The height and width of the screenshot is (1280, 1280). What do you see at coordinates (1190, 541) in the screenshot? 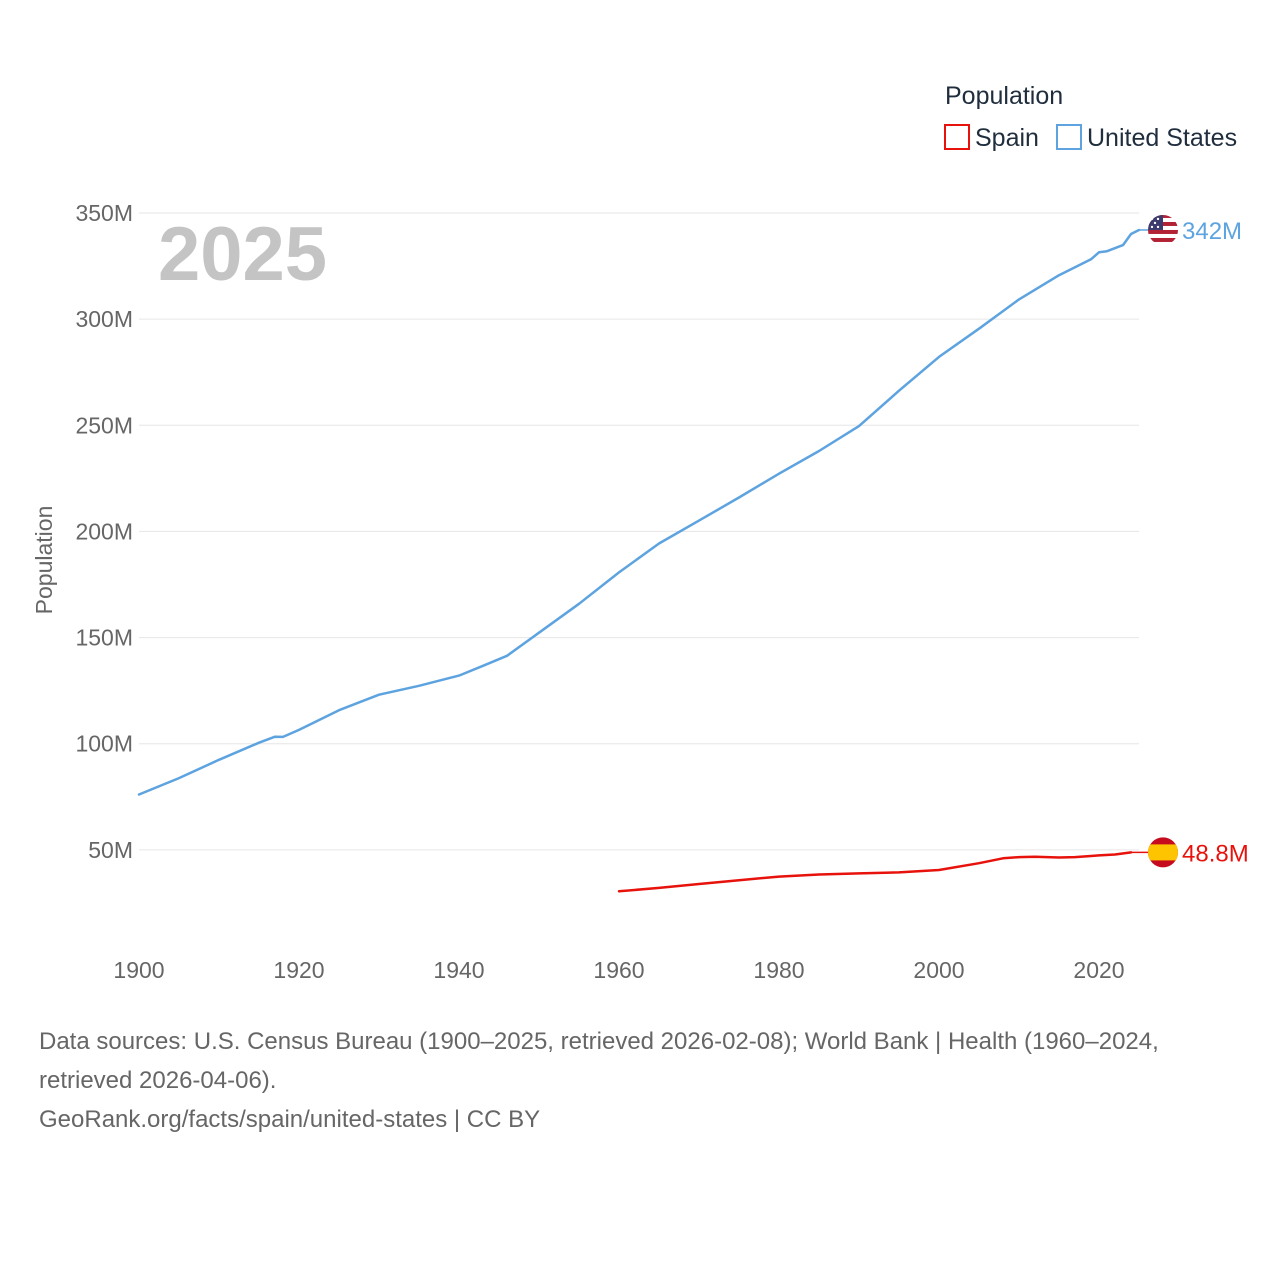
I see `end-markers: 48.8M 342M` at bounding box center [1190, 541].